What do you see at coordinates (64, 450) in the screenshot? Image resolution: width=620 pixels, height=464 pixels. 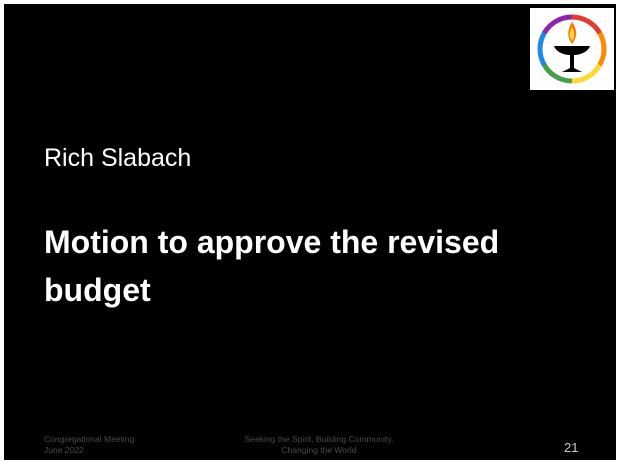 I see `footer-line: June 2022` at bounding box center [64, 450].